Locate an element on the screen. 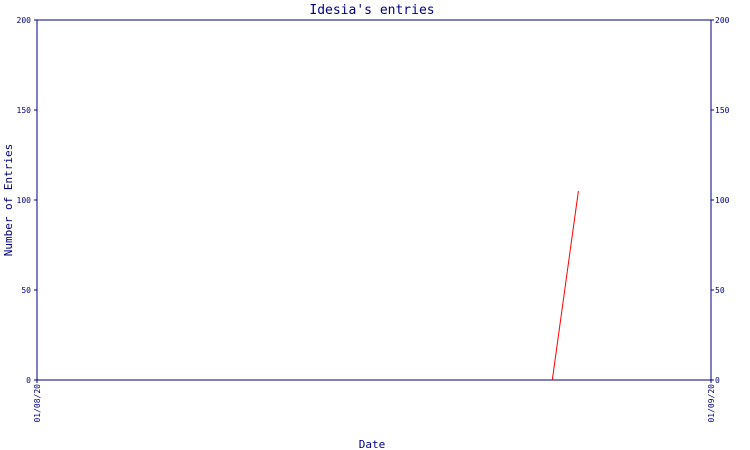 The height and width of the screenshot is (450, 750). y-tick-label-right: 150 is located at coordinates (722, 110).